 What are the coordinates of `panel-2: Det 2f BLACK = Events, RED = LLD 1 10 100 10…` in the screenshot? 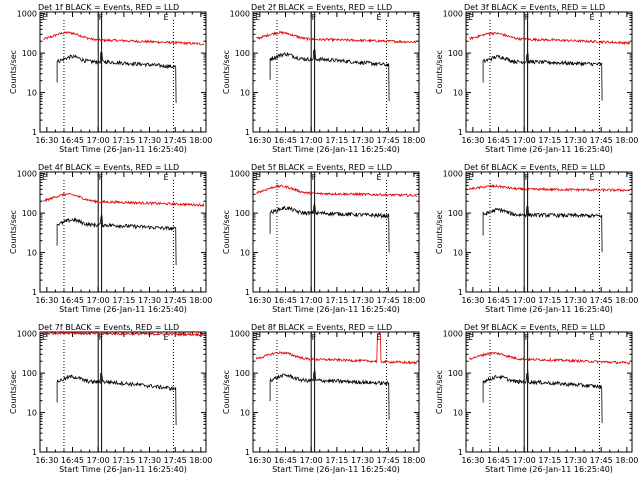 It's located at (323, 78).